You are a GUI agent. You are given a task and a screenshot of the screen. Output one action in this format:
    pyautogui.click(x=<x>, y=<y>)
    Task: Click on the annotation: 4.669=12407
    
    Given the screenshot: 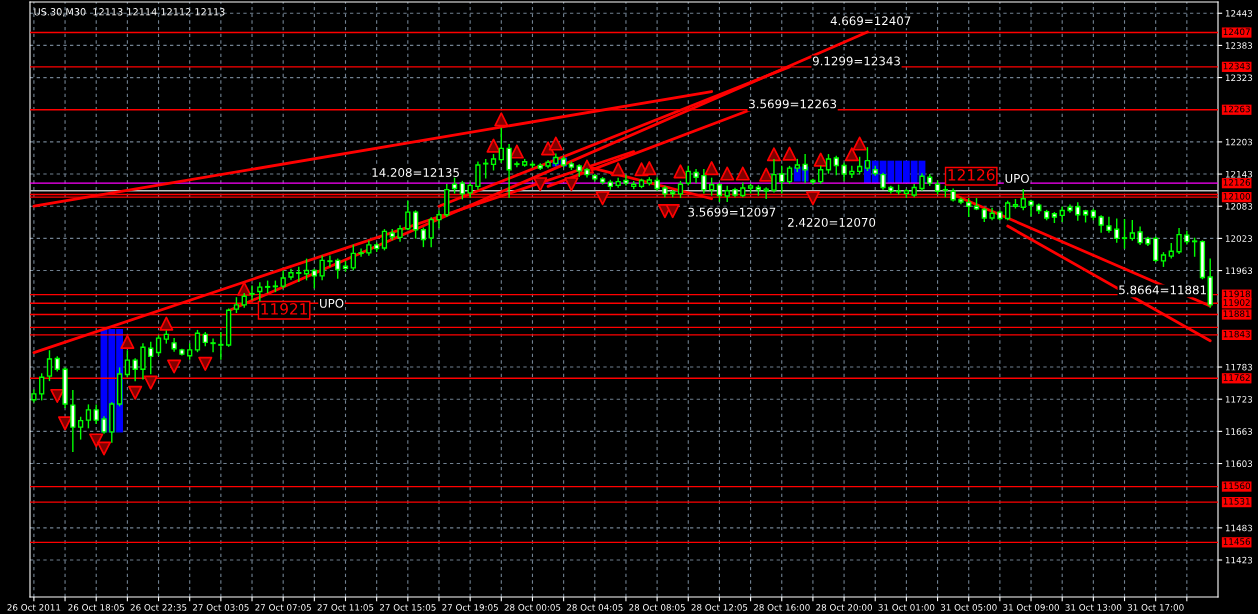 What is the action you would take?
    pyautogui.click(x=870, y=21)
    